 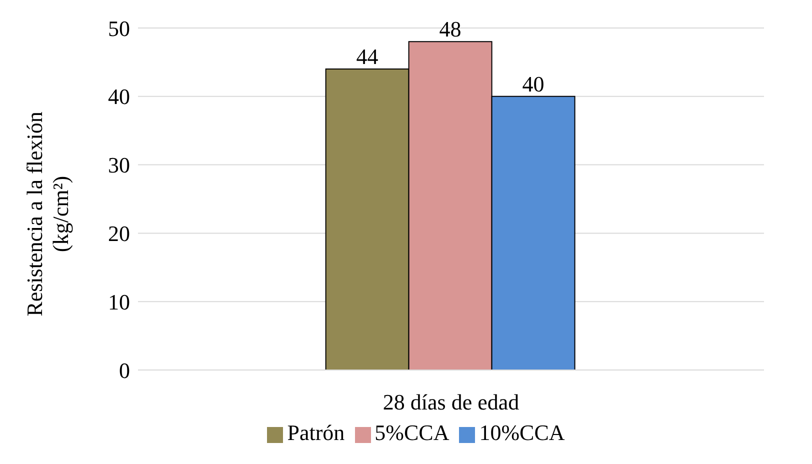 What do you see at coordinates (48, 214) in the screenshot?
I see `y-axis-title: Resistencia a la flexión (kg/cm²)` at bounding box center [48, 214].